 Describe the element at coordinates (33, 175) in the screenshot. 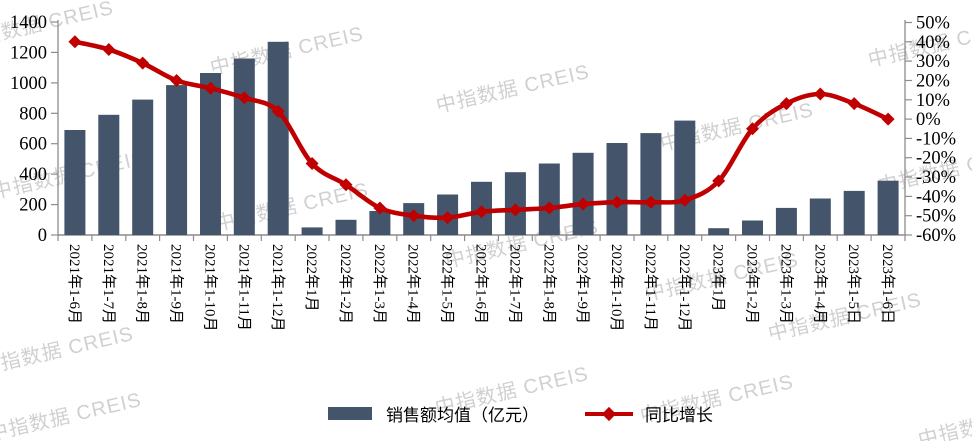

I see `y-axis-left-label: 400` at that location.